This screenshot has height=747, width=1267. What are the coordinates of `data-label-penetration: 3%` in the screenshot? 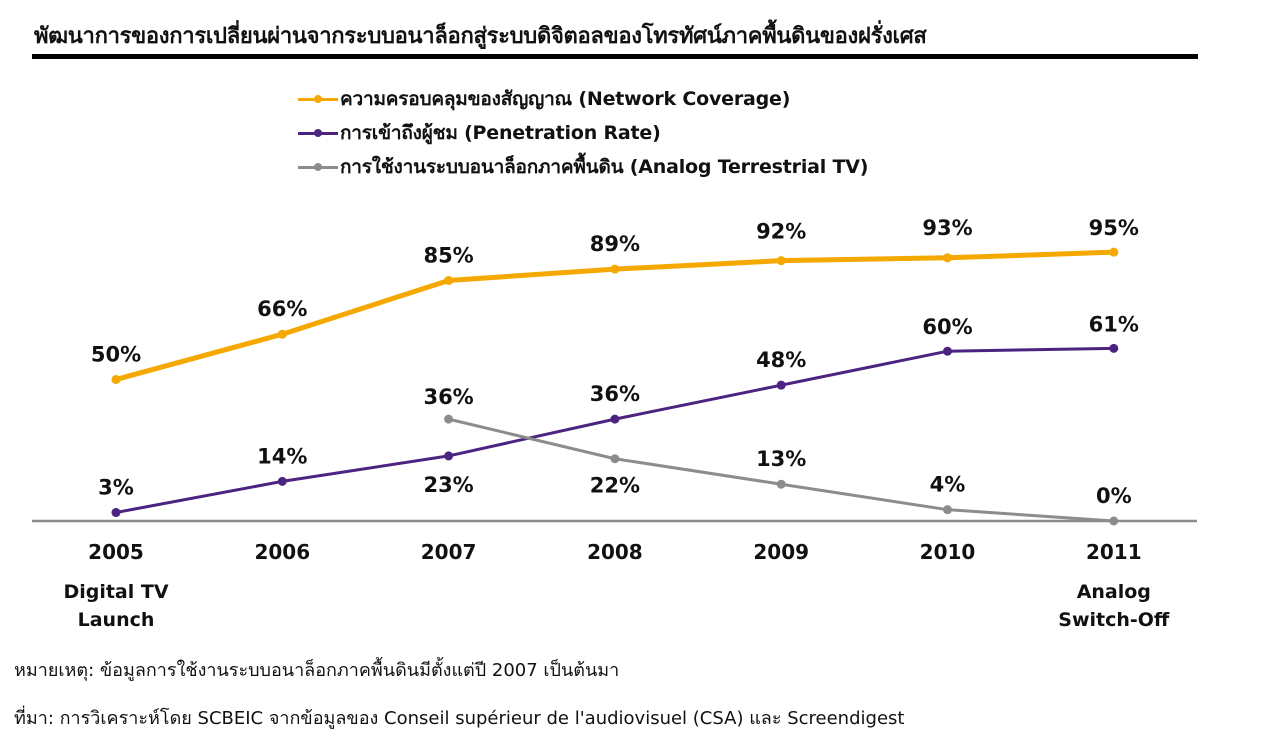 It's located at (116, 488).